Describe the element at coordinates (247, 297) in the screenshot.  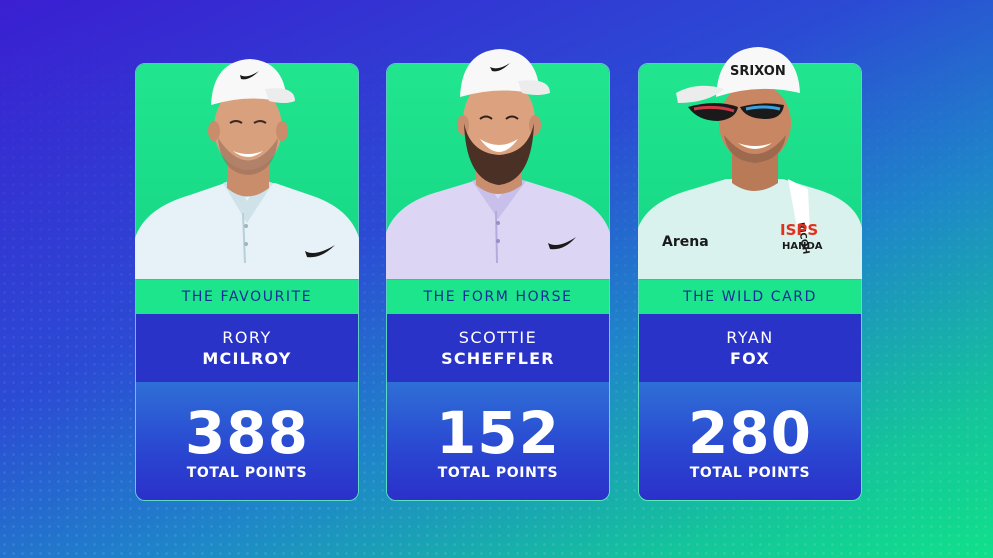
I see `category-label: THE FAVOURITE` at that location.